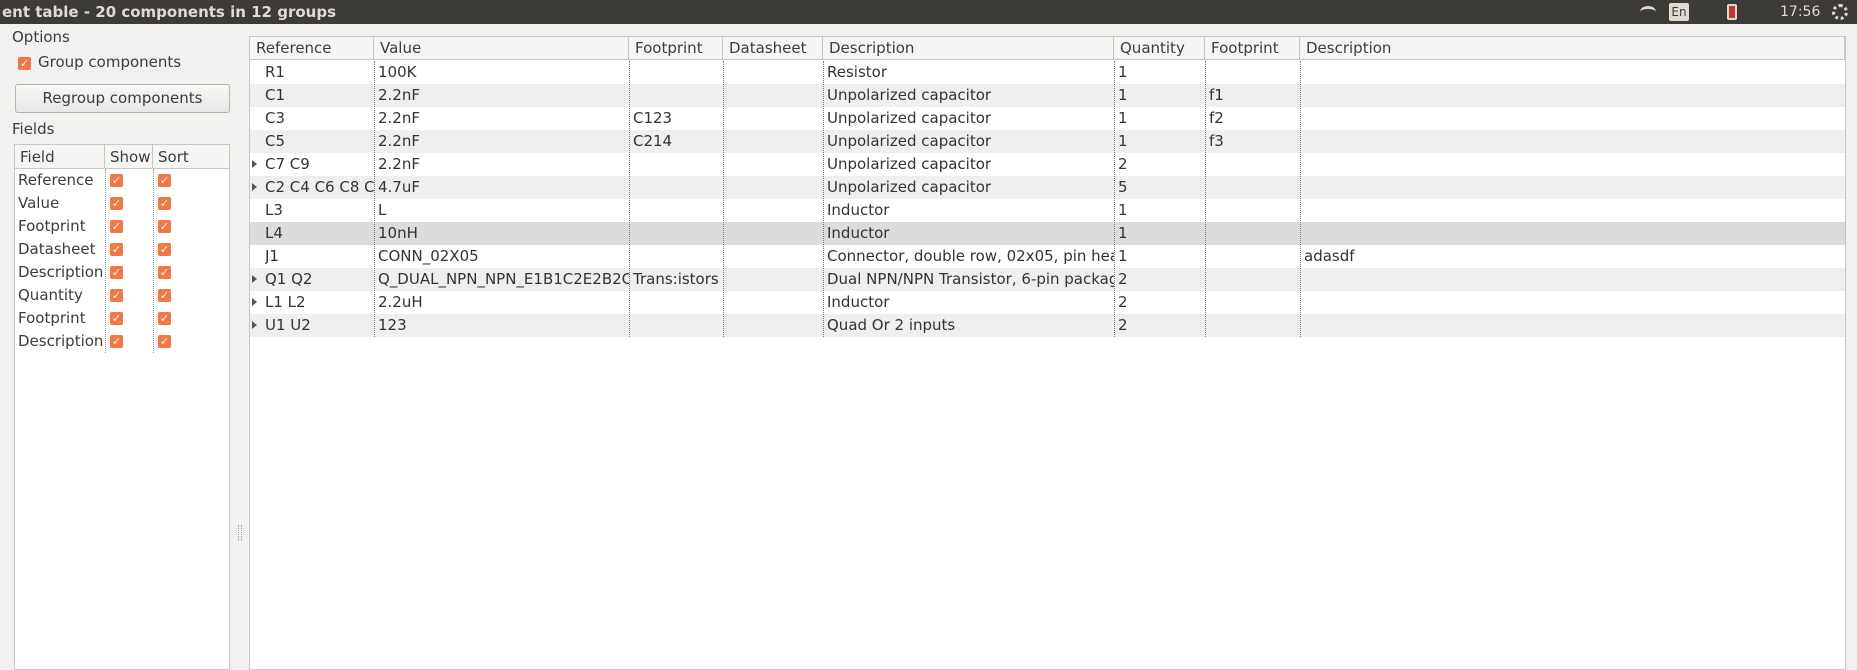 This screenshot has height=670, width=1857. Describe the element at coordinates (1648, 12) in the screenshot. I see `wifi-icon` at that location.